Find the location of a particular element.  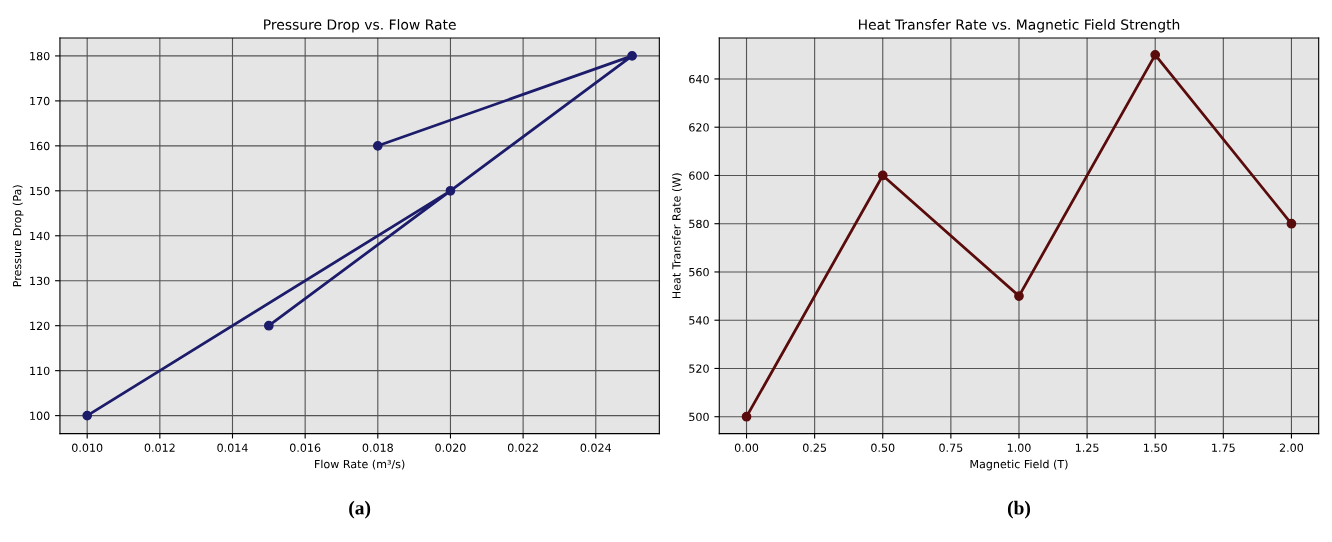

x-tick-label: 0.012 is located at coordinates (159, 447).